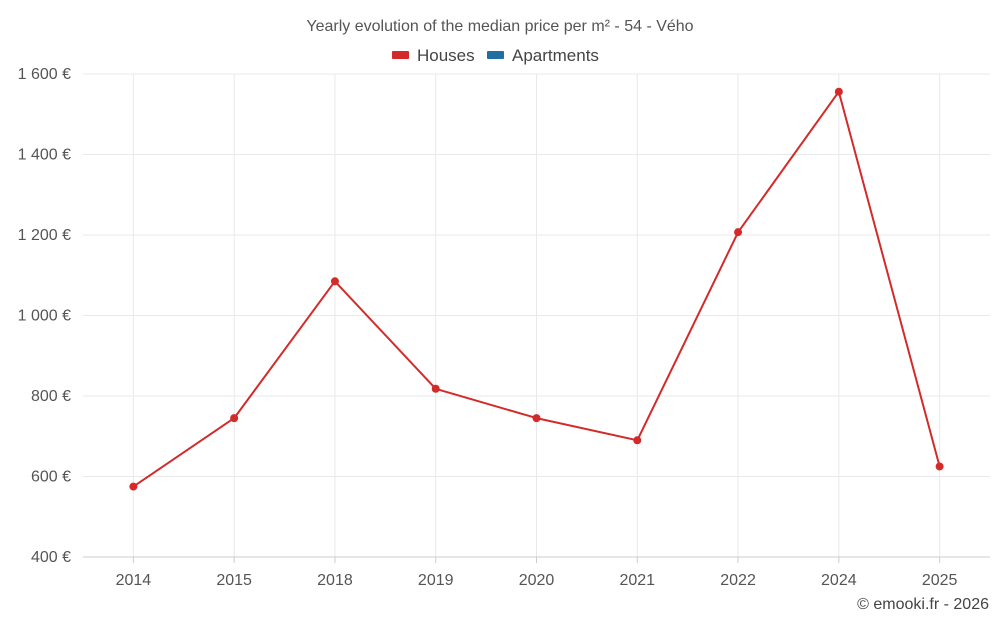 The image size is (1000, 625). I want to click on legend-item-houses: Houses, so click(433, 55).